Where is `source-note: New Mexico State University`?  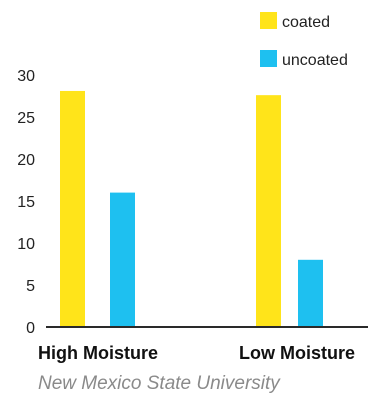 source-note: New Mexico State University is located at coordinates (159, 383).